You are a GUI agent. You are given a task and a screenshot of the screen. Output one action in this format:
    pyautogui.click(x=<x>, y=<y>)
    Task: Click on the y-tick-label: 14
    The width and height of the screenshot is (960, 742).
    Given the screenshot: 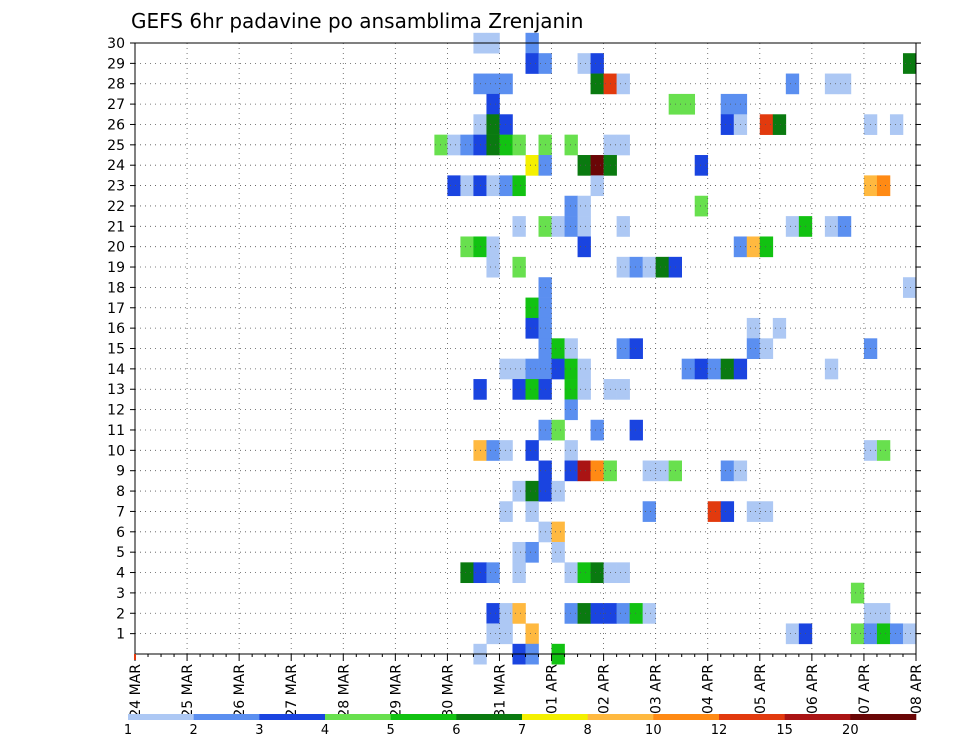 What is the action you would take?
    pyautogui.click(x=116, y=370)
    